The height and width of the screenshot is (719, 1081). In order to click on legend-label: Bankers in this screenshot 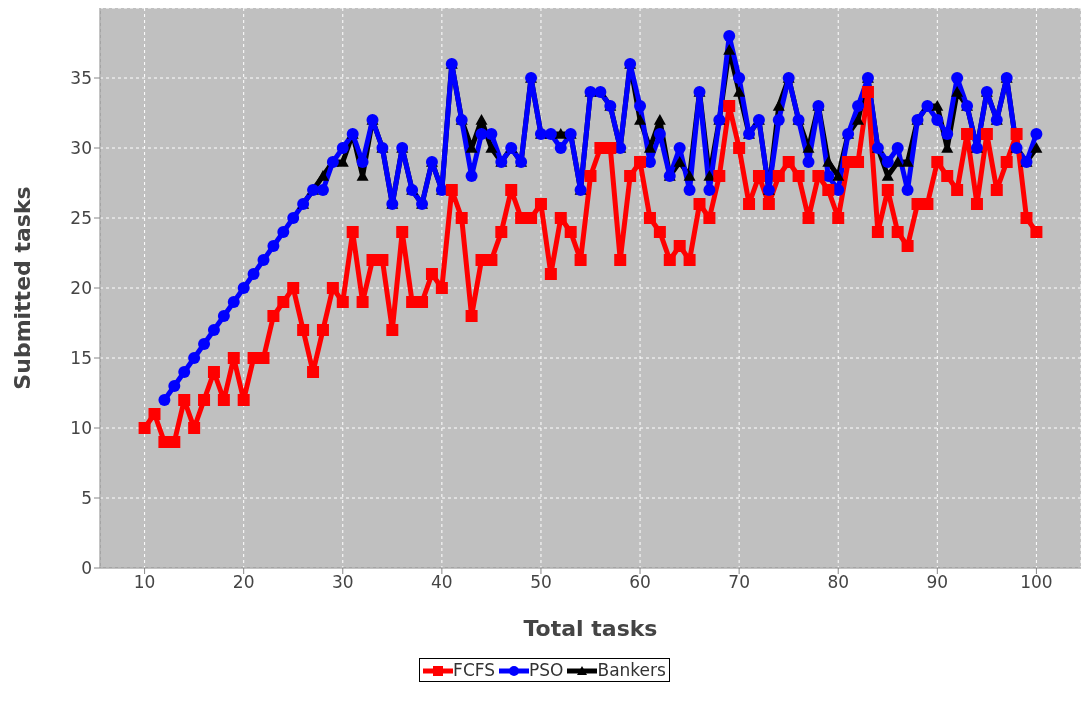, I will do `click(631, 670)`.